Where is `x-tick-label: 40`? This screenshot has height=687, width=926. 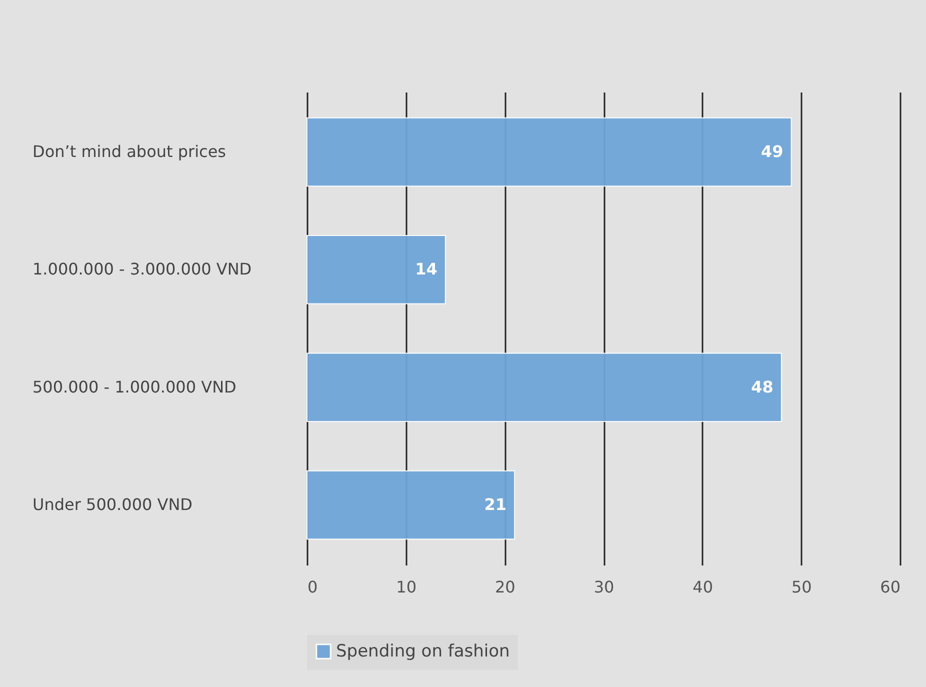 x-tick-label: 40 is located at coordinates (703, 587).